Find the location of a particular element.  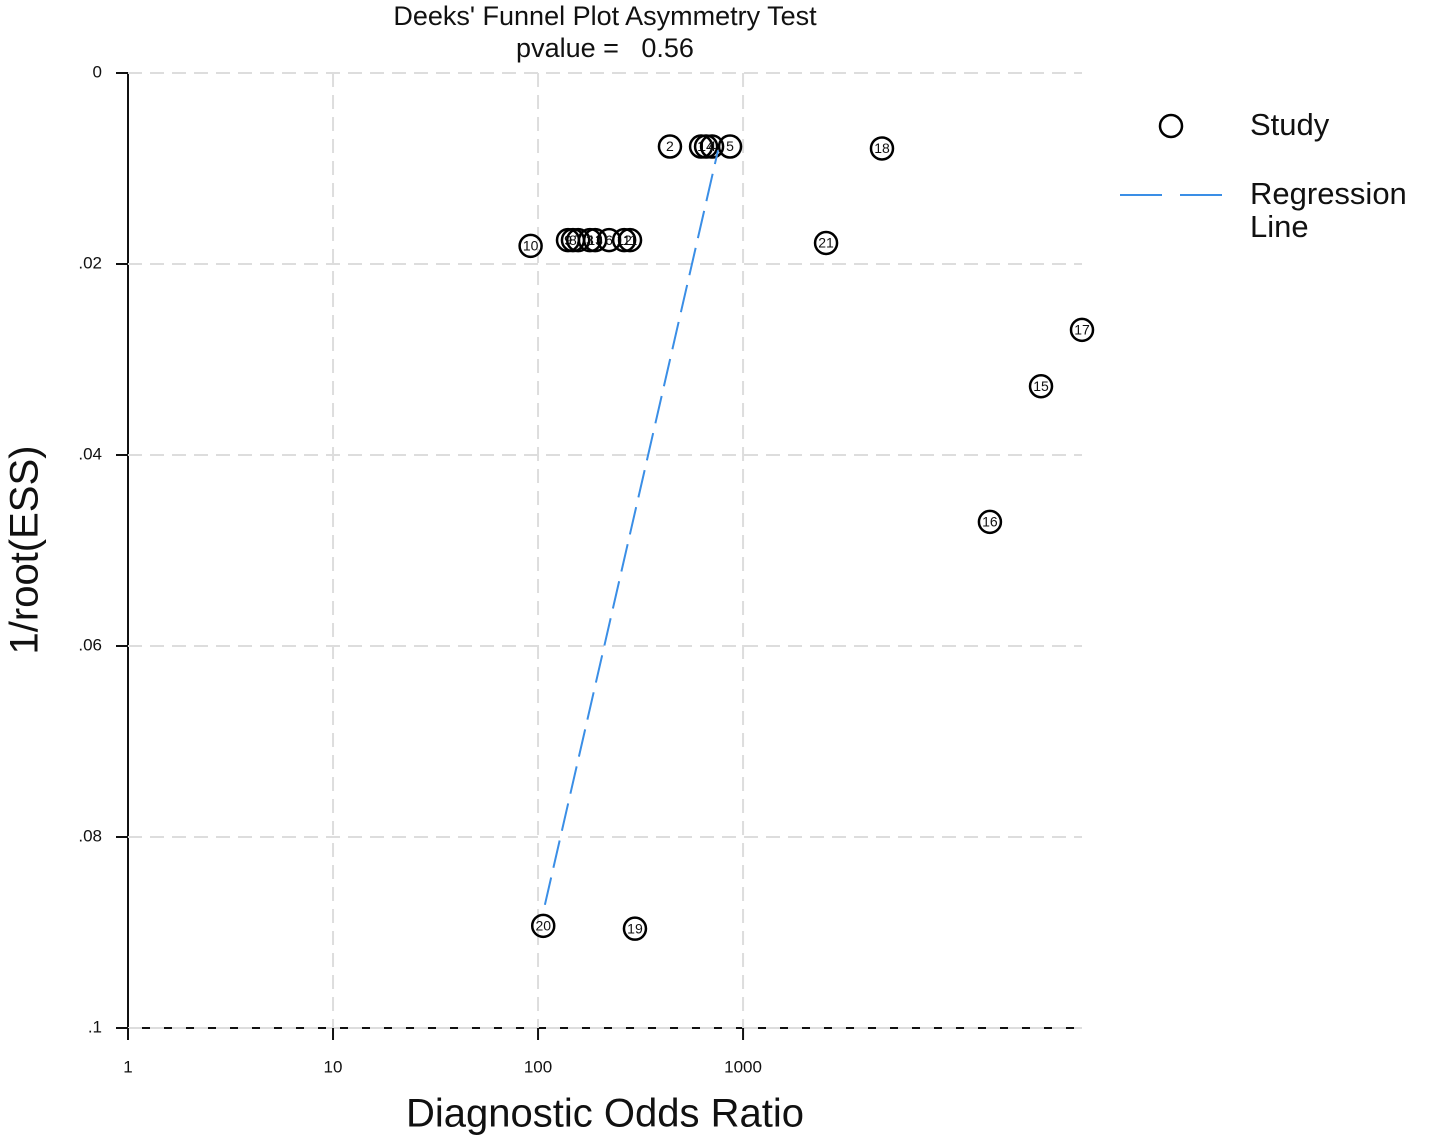

point-label: 2 is located at coordinates (670, 146).